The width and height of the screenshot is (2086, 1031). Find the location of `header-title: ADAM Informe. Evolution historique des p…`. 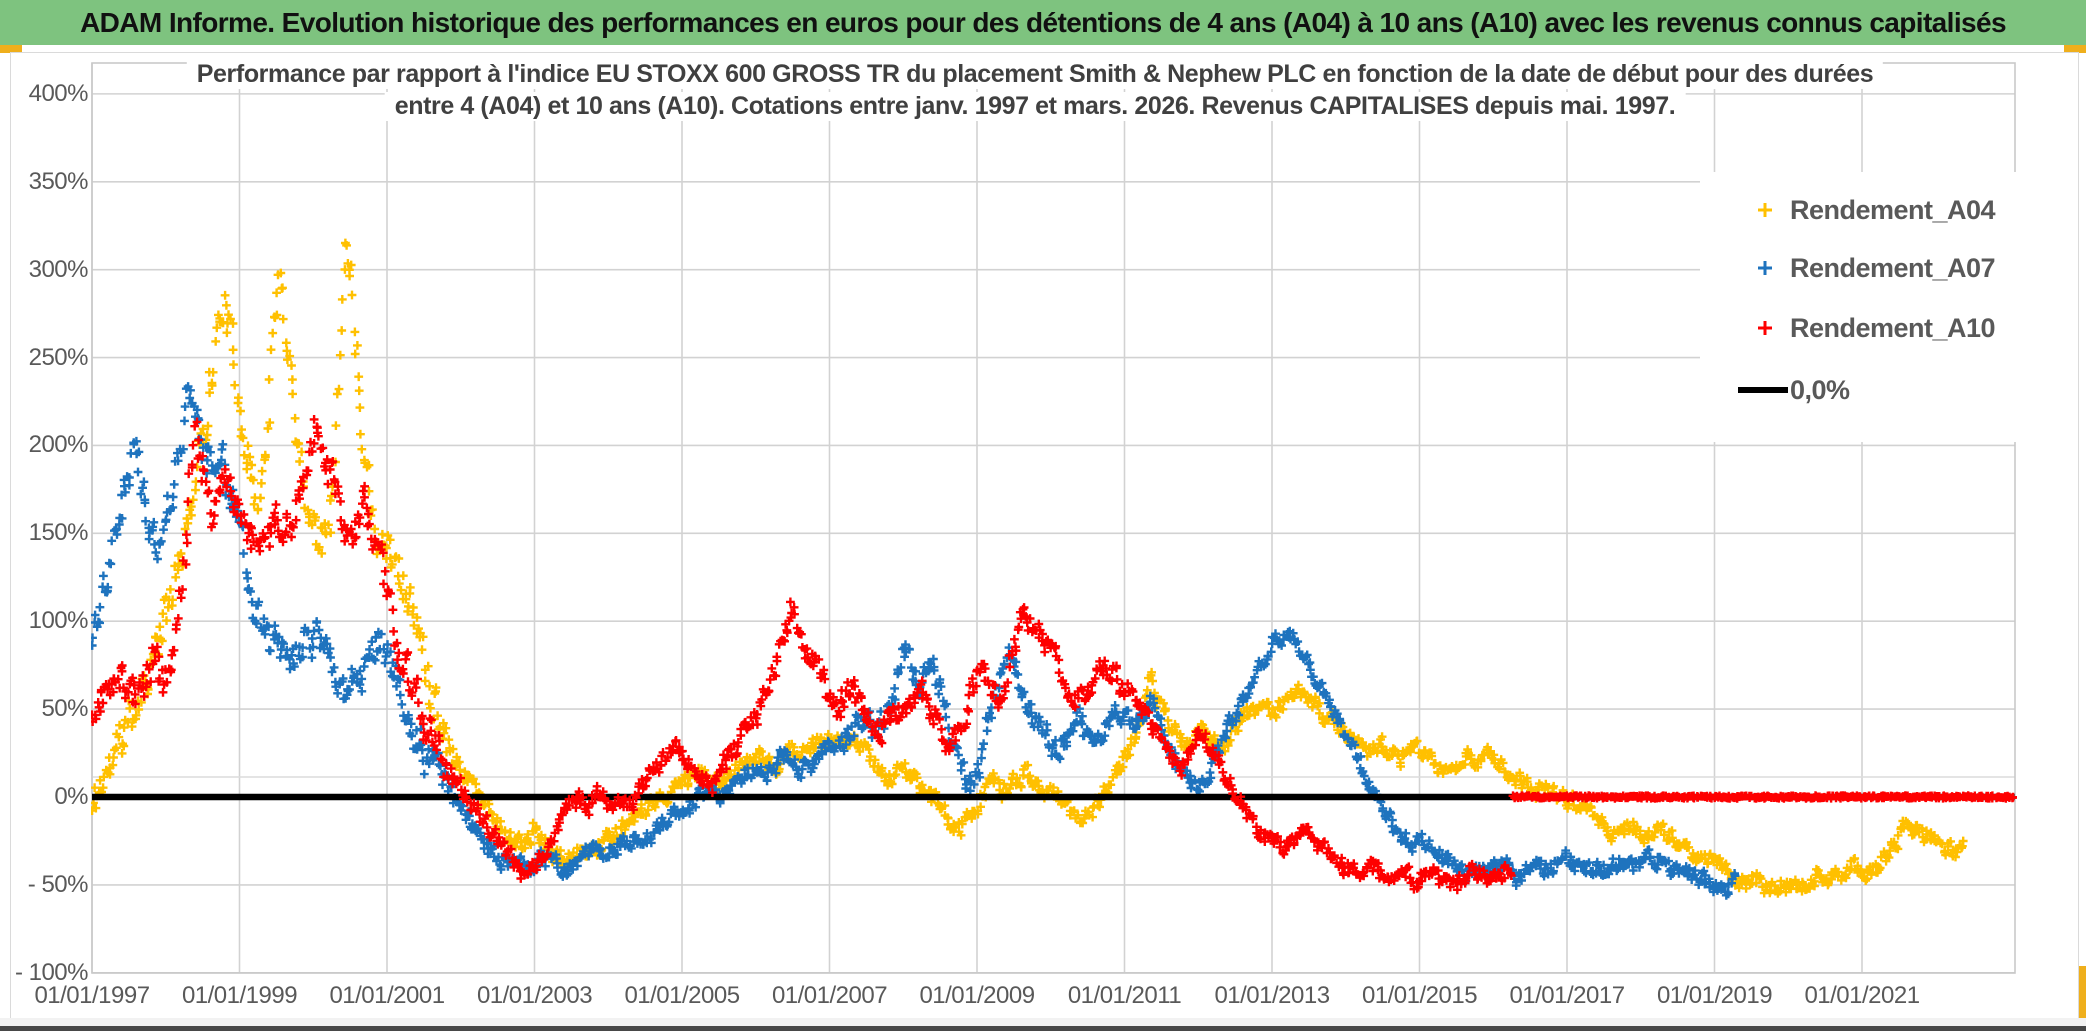

header-title: ADAM Informe. Evolution historique des p… is located at coordinates (1043, 22).